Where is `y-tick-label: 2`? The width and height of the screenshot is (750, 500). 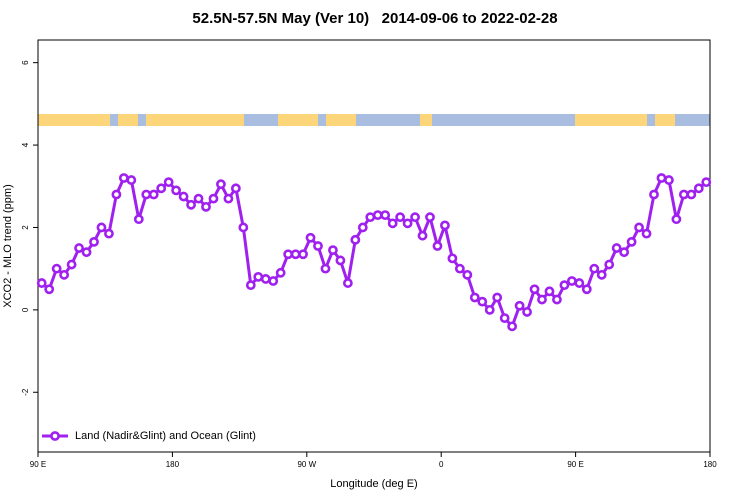 y-tick-label: 2 is located at coordinates (25, 227).